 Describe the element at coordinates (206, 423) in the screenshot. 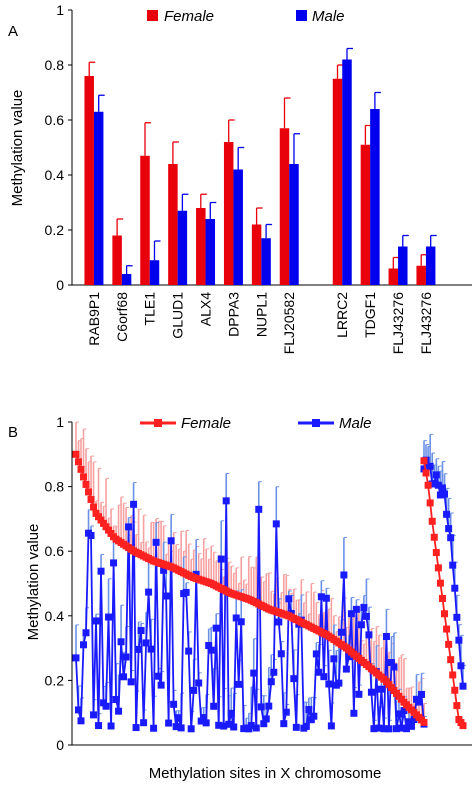

I see `legend-b-female-label: Female` at that location.